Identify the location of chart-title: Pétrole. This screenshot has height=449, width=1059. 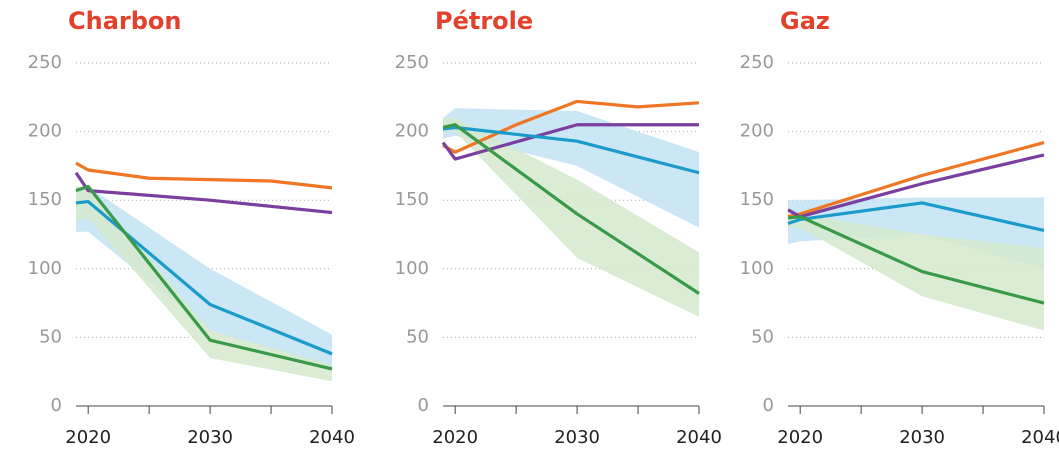
(484, 21).